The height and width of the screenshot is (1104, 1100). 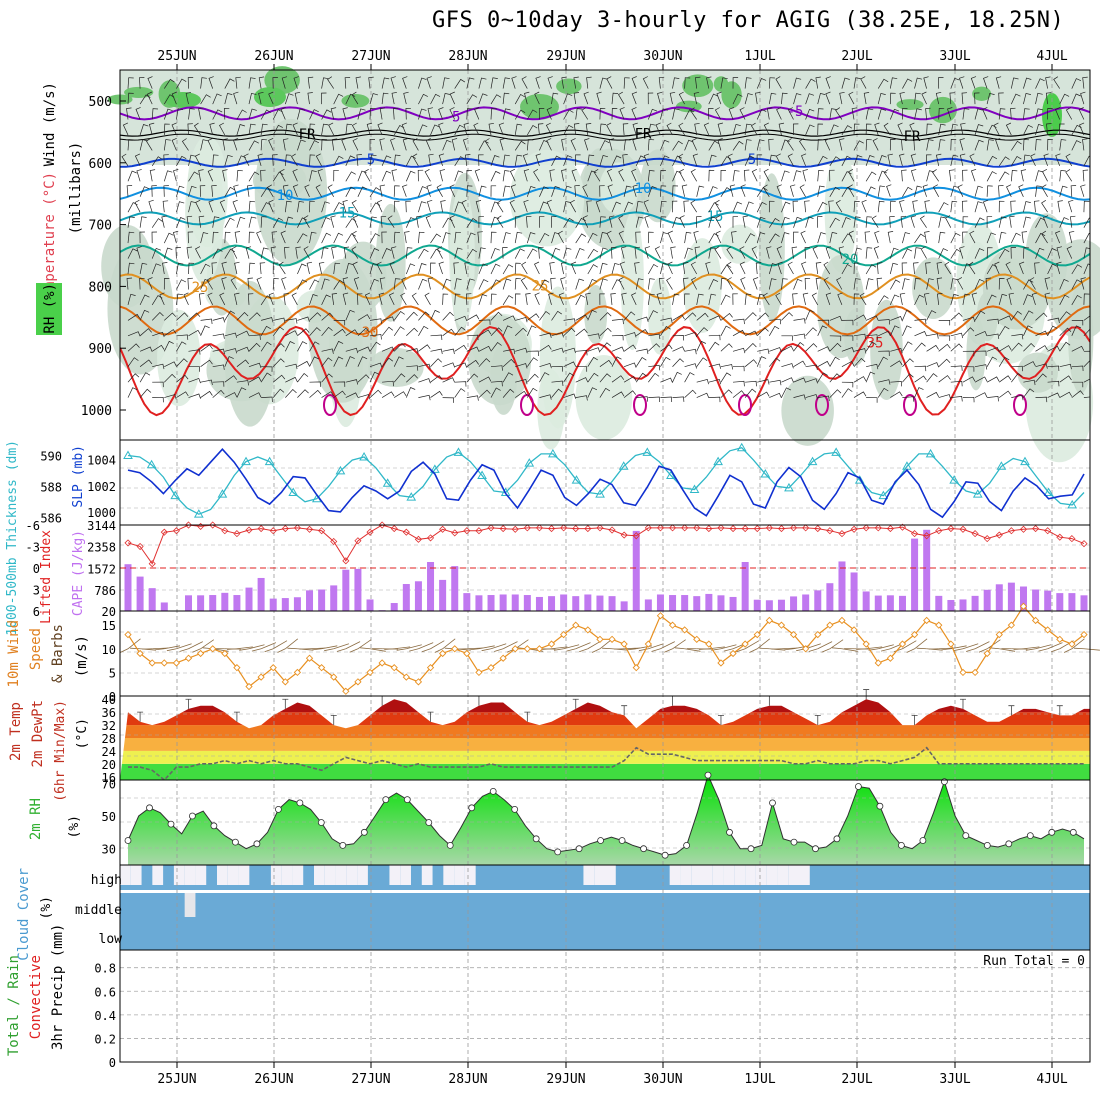 What do you see at coordinates (58, 987) in the screenshot?
I see `ylabel-3hr-precip: 3hr Precip (mm)` at bounding box center [58, 987].